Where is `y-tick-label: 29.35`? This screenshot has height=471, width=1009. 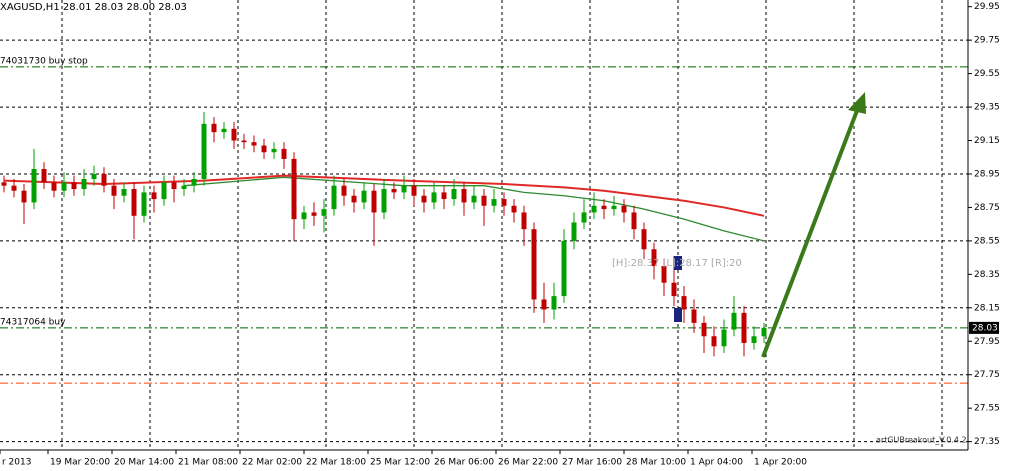 y-tick-label: 29.35 is located at coordinates (987, 108).